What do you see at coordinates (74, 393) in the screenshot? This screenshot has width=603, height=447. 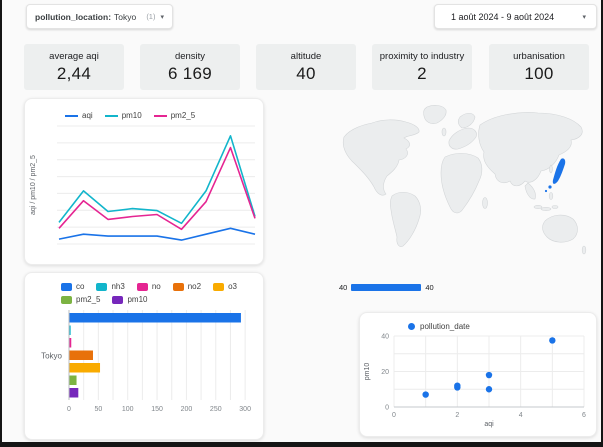 I see `bar-pm10` at bounding box center [74, 393].